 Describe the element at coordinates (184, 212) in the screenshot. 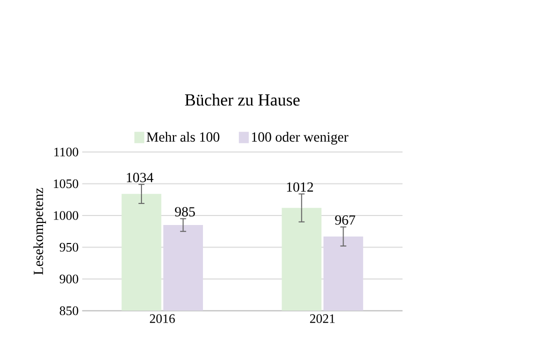

I see `data-label: 985` at that location.